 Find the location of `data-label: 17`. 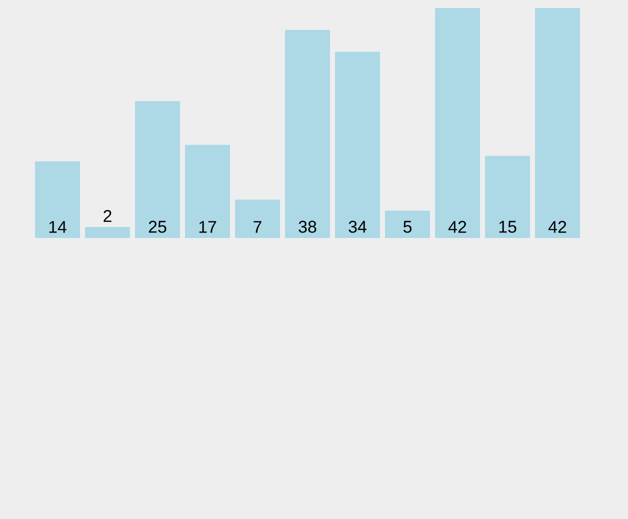

data-label: 17 is located at coordinates (207, 227).